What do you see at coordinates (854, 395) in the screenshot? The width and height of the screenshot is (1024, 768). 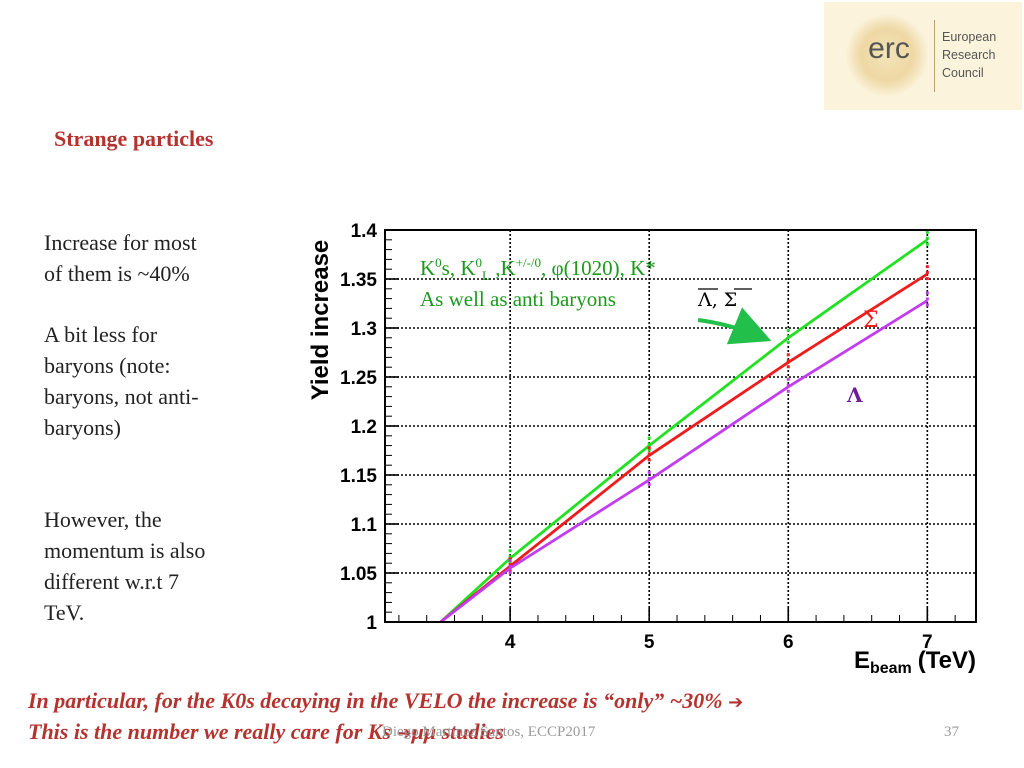 I see `lambda-label: Λ` at bounding box center [854, 395].